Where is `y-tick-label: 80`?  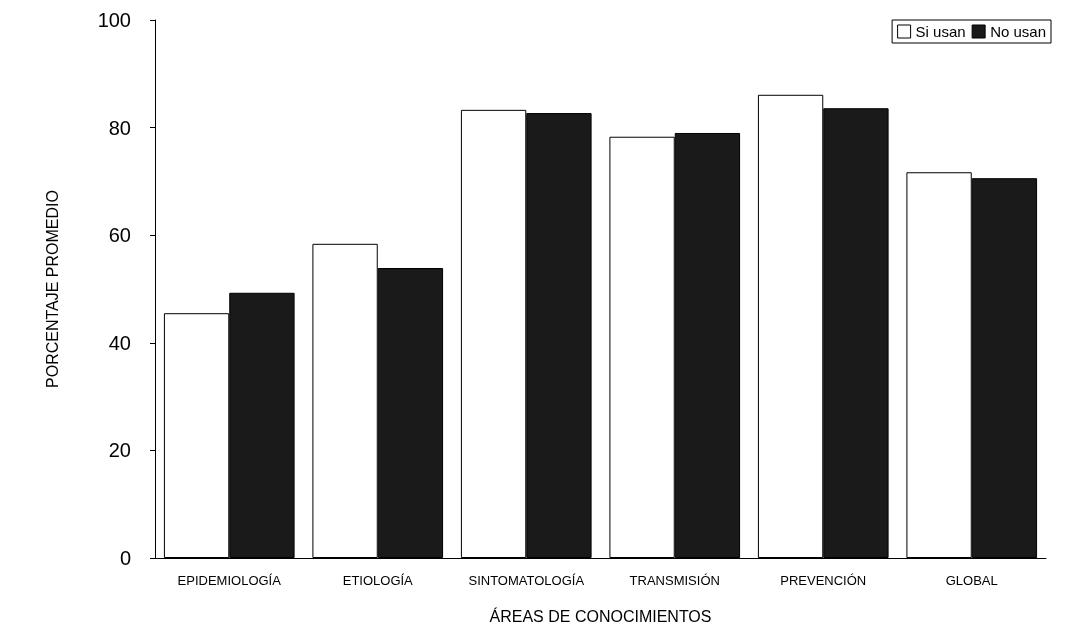 y-tick-label: 80 is located at coordinates (119, 127).